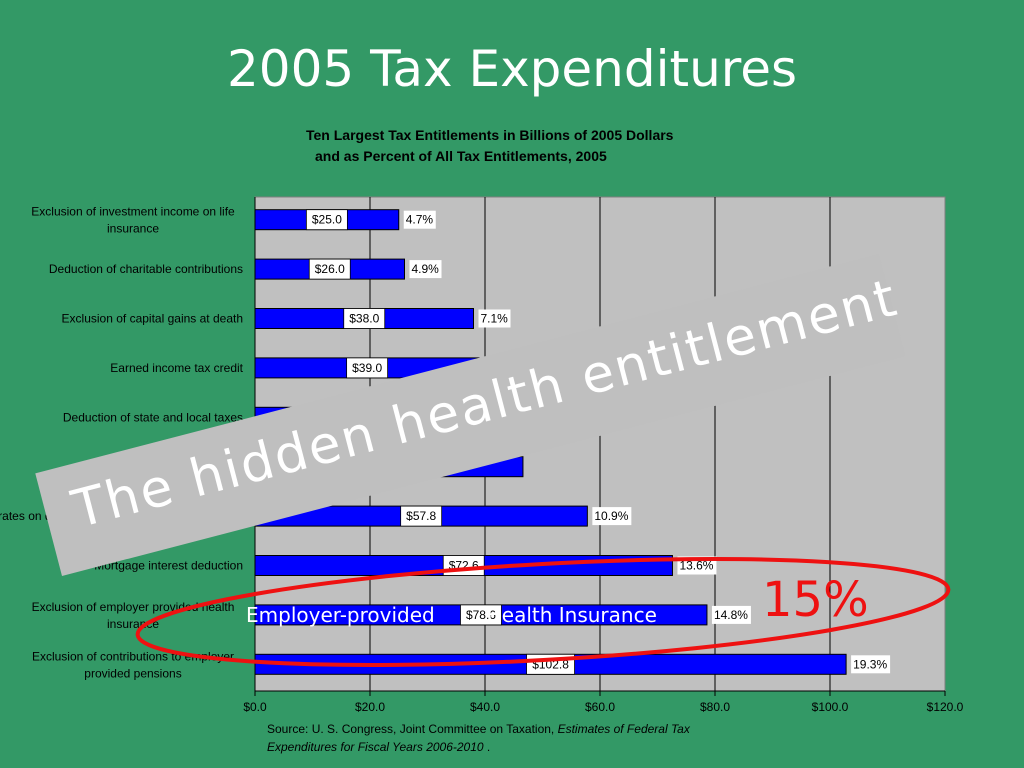 This screenshot has width=1024, height=768. Describe the element at coordinates (340, 615) in the screenshot. I see `callout-left: Employer-provided` at that location.